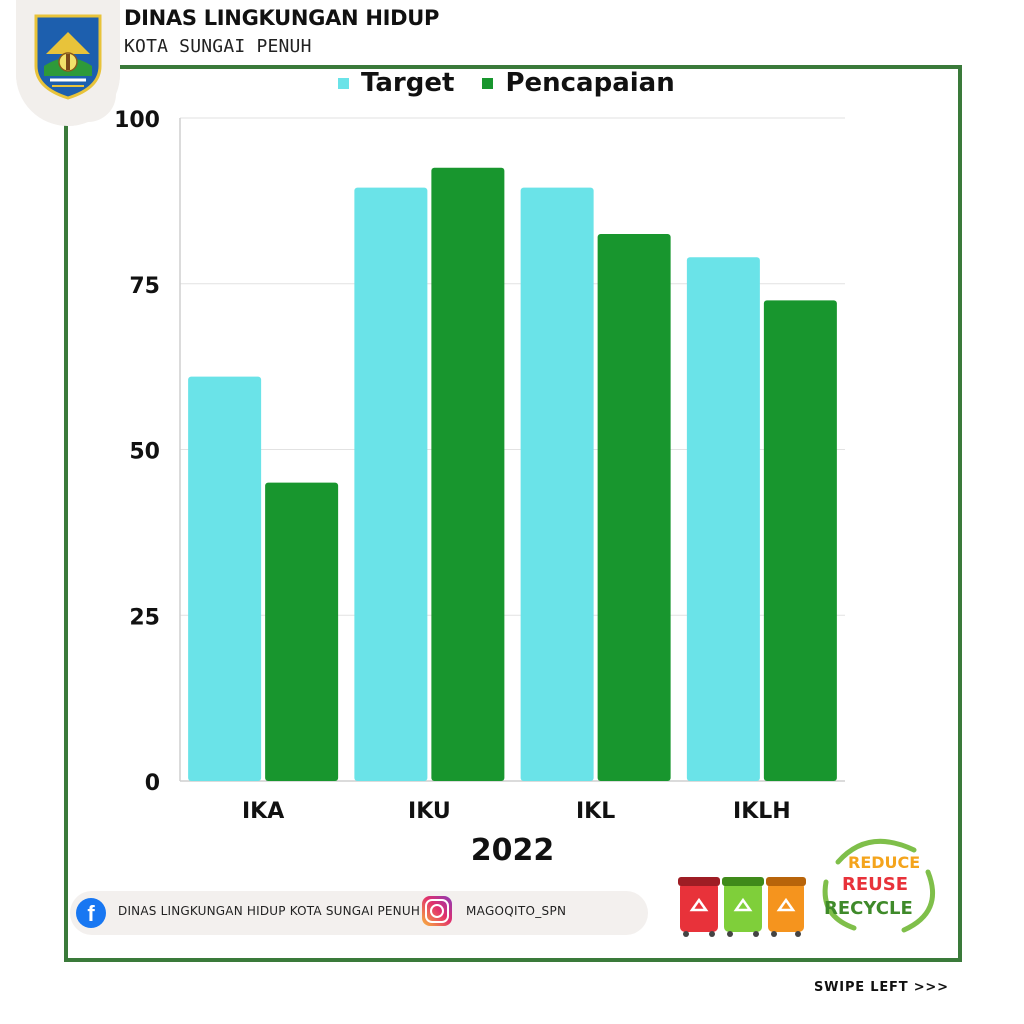 This screenshot has width=1024, height=1024. What do you see at coordinates (408, 83) in the screenshot?
I see `legend-label-target: Target` at bounding box center [408, 83].